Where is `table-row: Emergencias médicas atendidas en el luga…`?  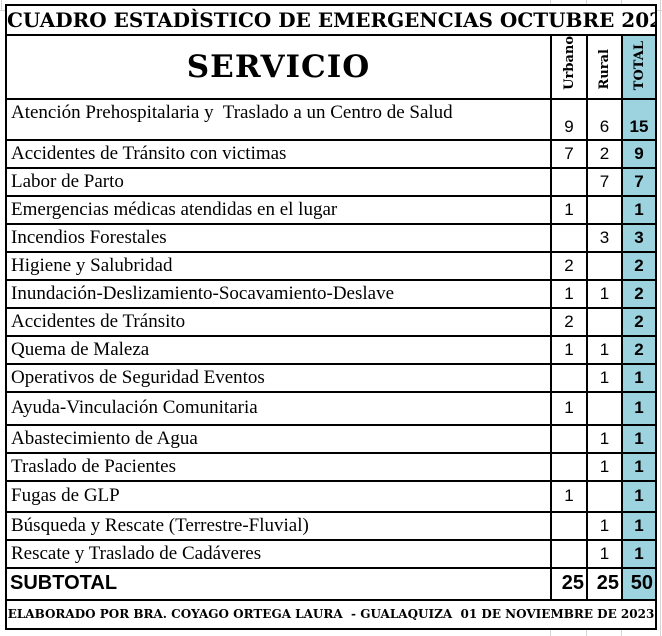
table-row: Emergencias médicas atendidas en el luga… is located at coordinates (331, 209).